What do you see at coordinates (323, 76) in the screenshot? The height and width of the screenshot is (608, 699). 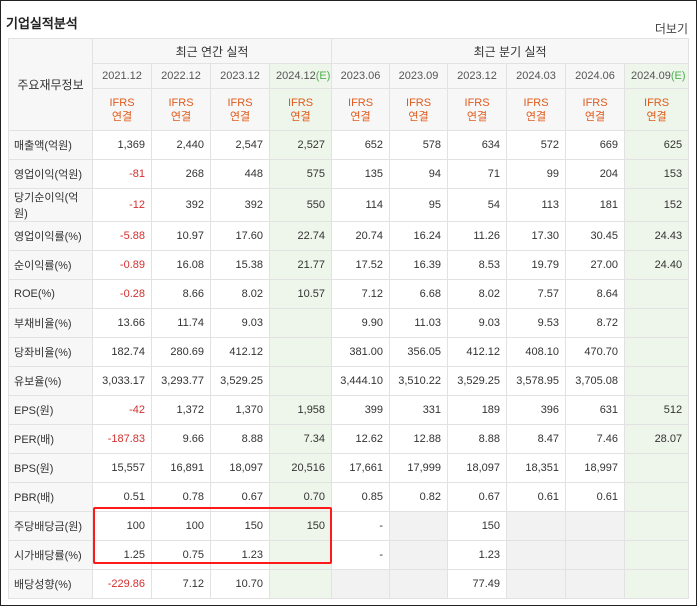 I see `estimate-suffix: (E)` at bounding box center [323, 76].